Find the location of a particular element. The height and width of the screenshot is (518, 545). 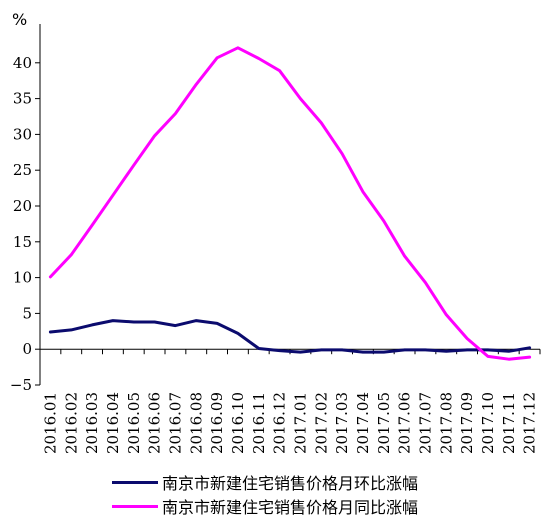

y-tick-label: −5 is located at coordinates (21, 385).